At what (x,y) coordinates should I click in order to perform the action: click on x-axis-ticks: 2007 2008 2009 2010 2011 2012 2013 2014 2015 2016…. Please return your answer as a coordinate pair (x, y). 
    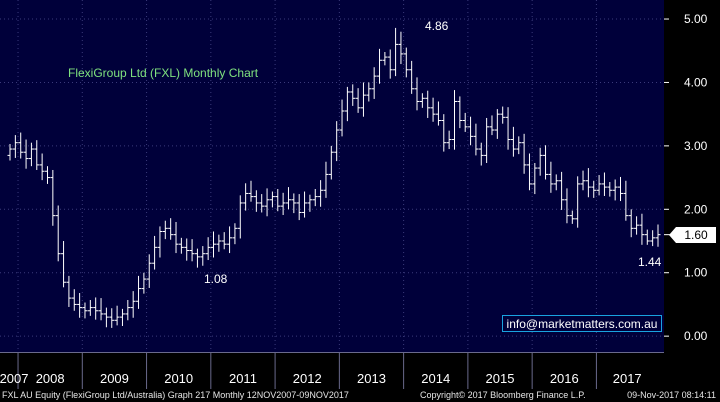
    Looking at the image, I should click on (321, 372).